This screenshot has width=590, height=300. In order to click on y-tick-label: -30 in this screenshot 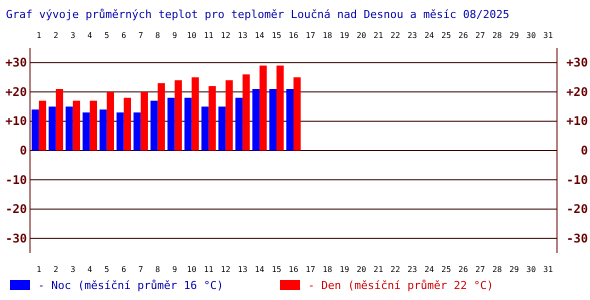, I will do `click(16, 238)`.